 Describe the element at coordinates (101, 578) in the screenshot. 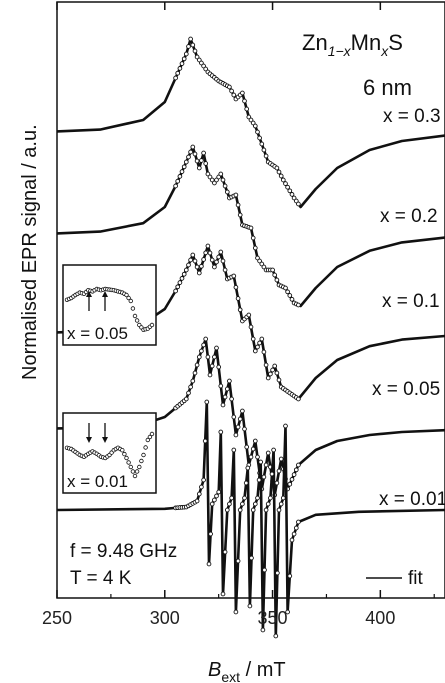

I see `temperature-label: T = 4 K` at that location.